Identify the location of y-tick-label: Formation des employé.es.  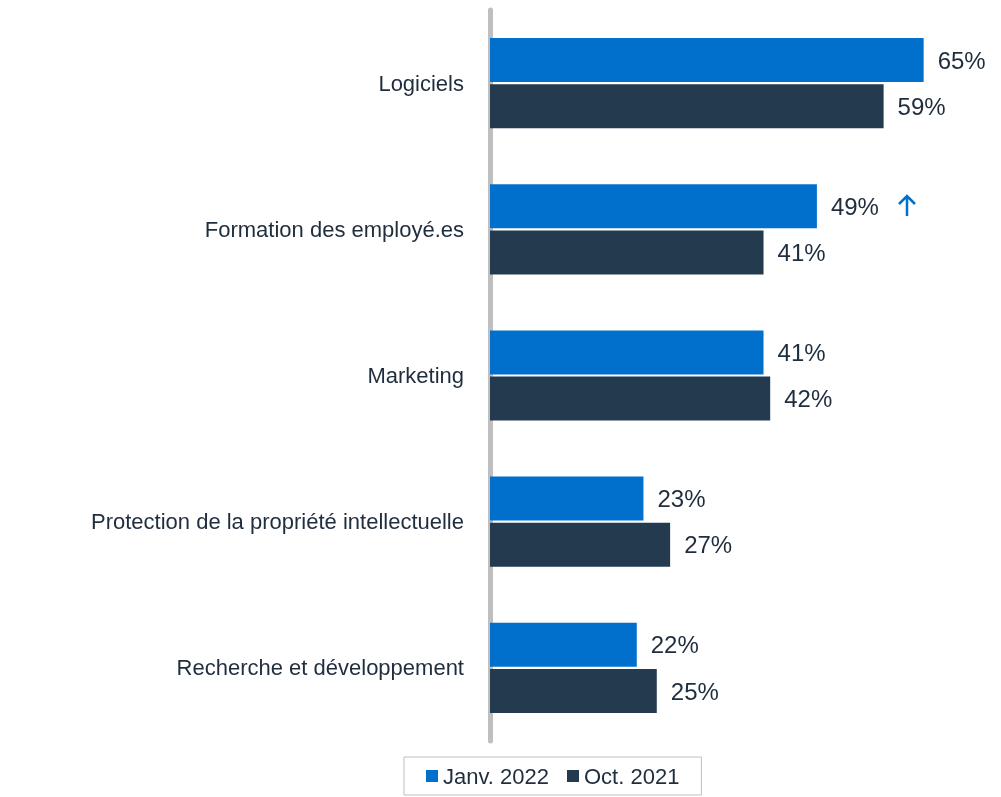
(334, 229).